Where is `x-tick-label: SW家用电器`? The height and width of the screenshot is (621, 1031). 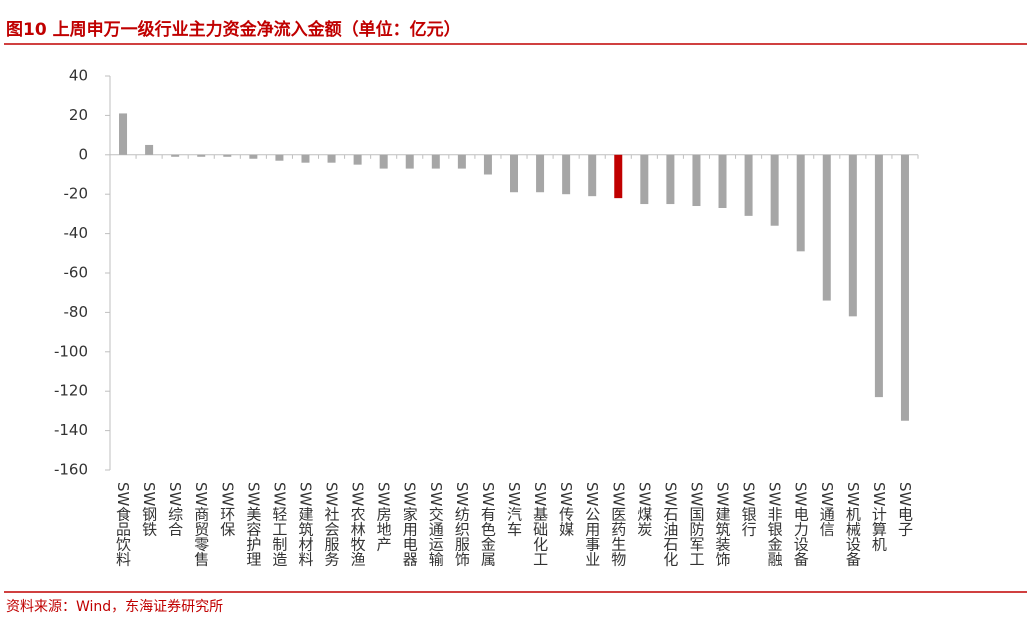
x-tick-label: SW家用电器 is located at coordinates (410, 524).